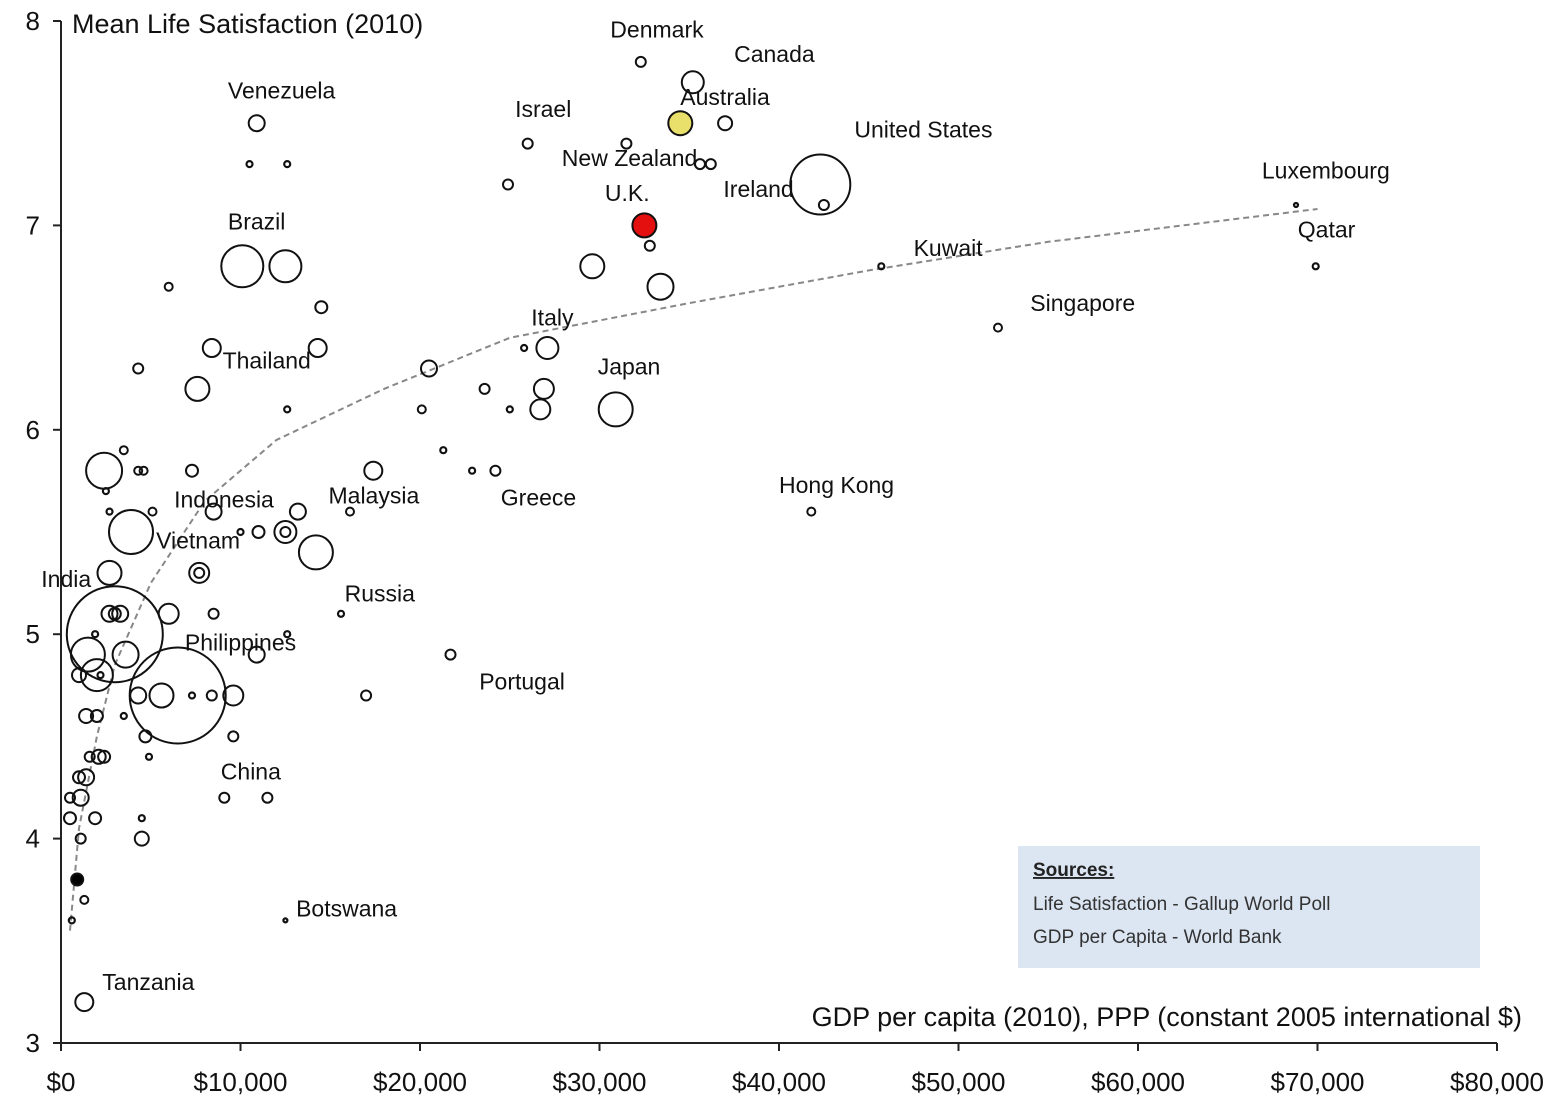 This screenshot has height=1101, width=1564. I want to click on bubble-botswana, so click(285, 920).